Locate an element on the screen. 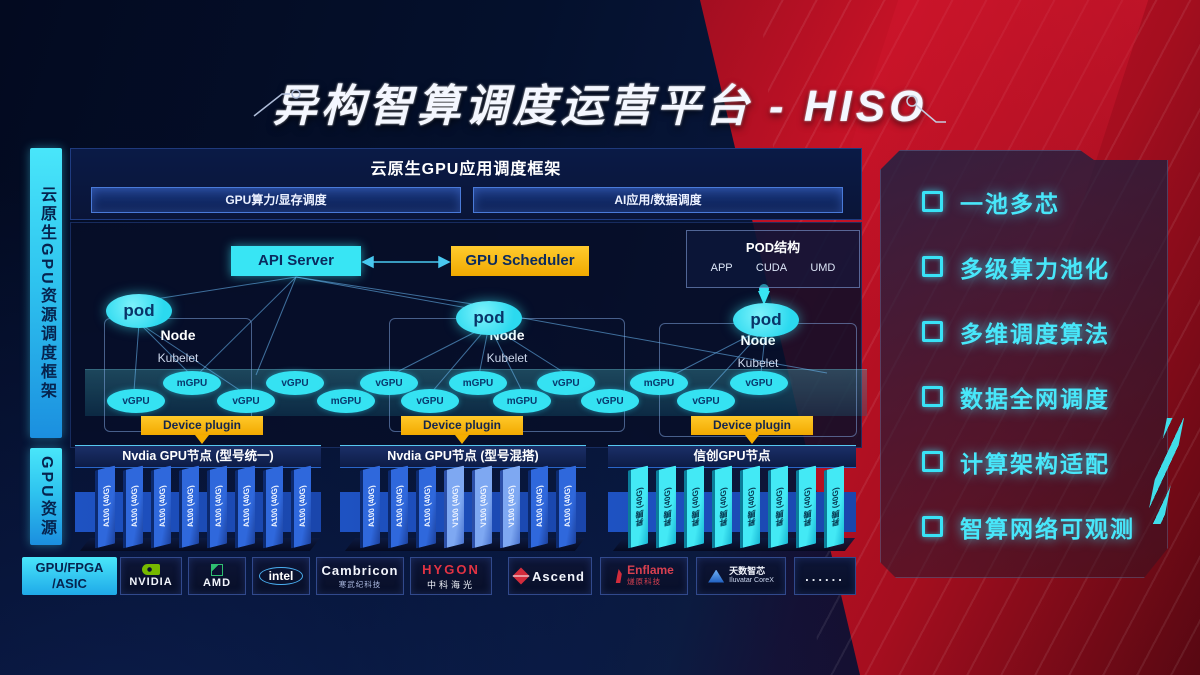 This screenshot has height=675, width=1200. vendor-name: Enflame is located at coordinates (650, 570).